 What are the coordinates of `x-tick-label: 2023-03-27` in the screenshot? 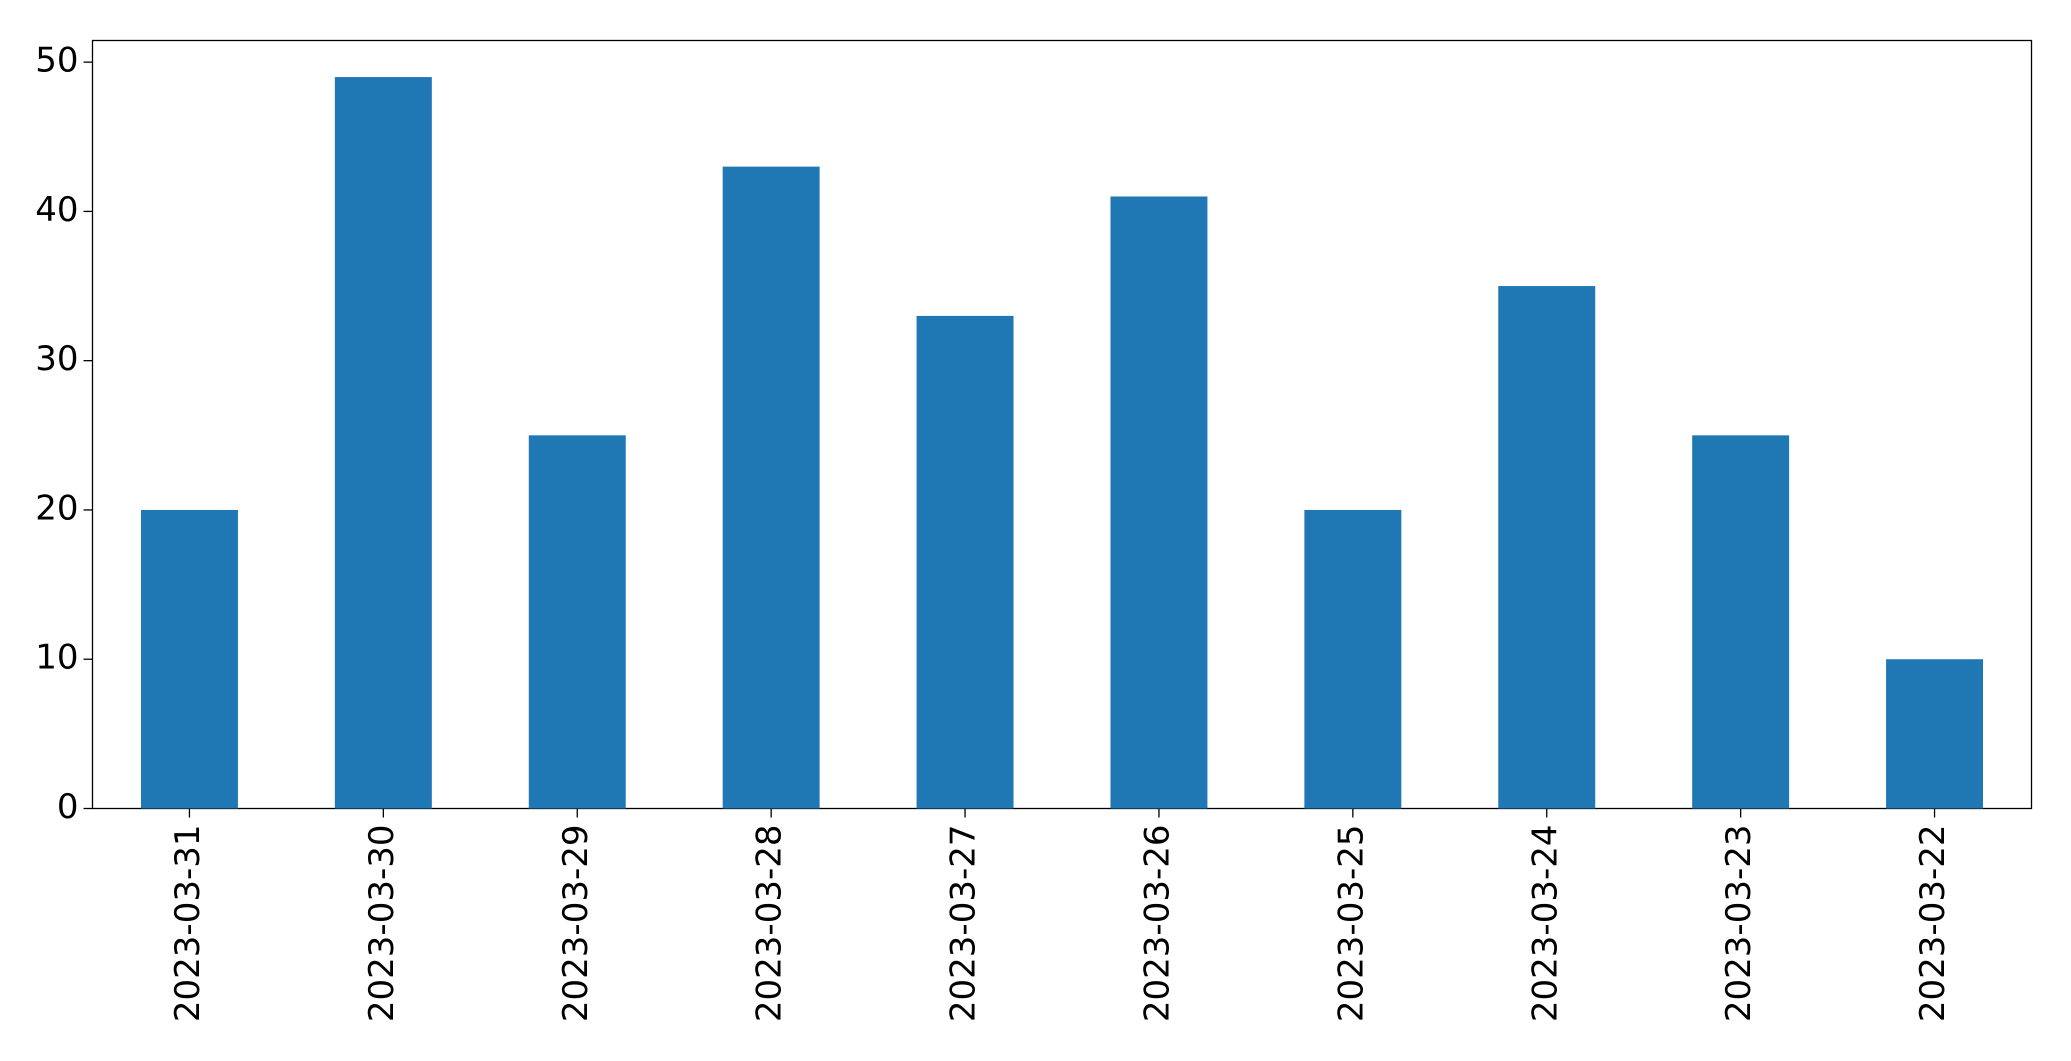 It's located at (964, 924).